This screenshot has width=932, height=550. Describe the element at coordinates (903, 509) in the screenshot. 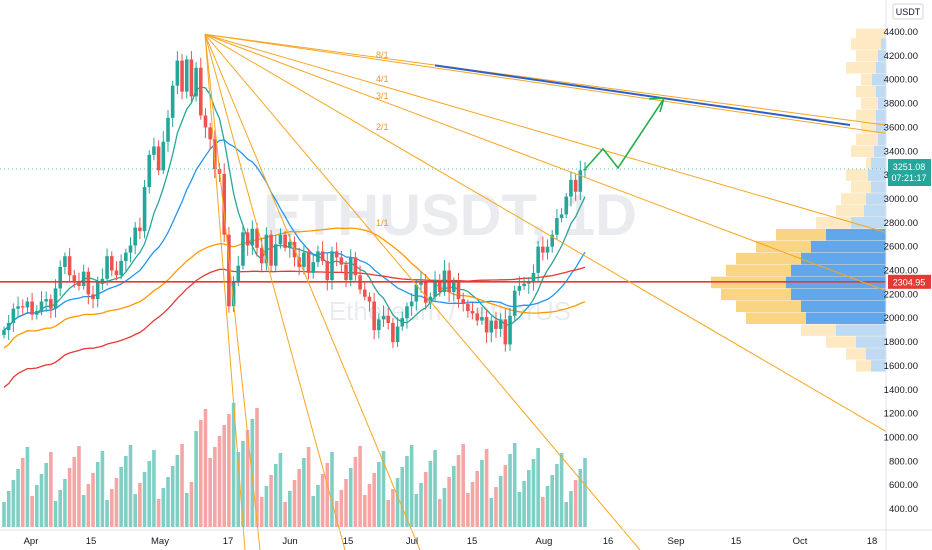

I see `y-tick-label: 400.00` at that location.